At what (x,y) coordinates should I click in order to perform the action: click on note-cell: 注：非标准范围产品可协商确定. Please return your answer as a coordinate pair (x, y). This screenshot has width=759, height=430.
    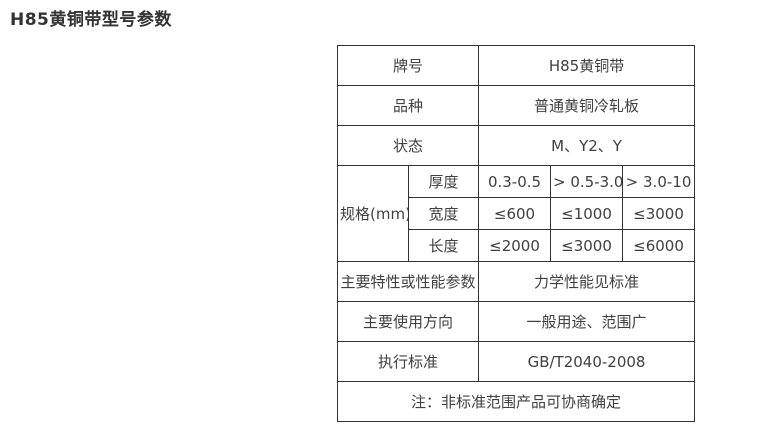
    Looking at the image, I should click on (516, 401).